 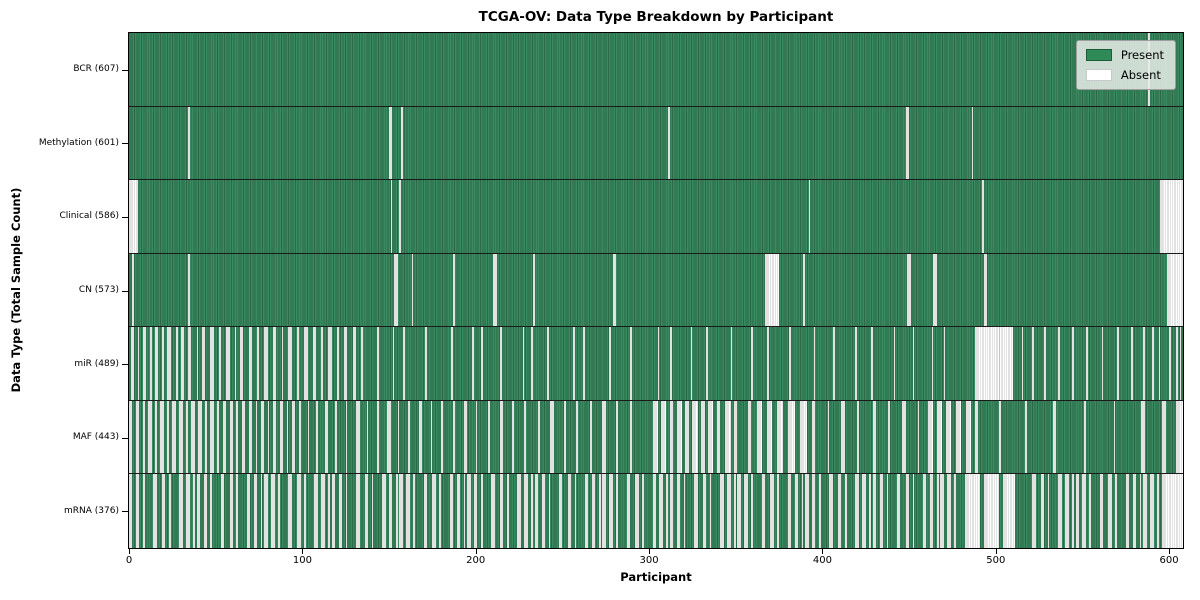 What do you see at coordinates (302, 560) in the screenshot?
I see `x-tick-label-100: 100` at bounding box center [302, 560].